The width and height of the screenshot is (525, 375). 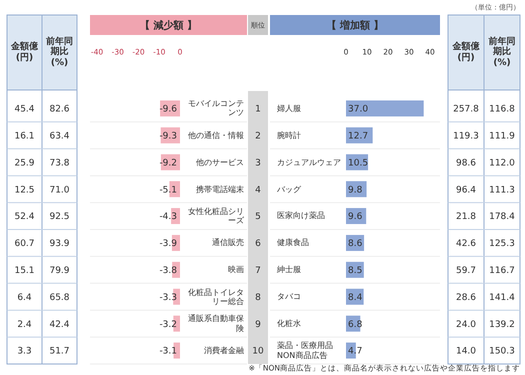 What do you see at coordinates (502, 351) in the screenshot?
I see `text: 150.3` at bounding box center [502, 351].